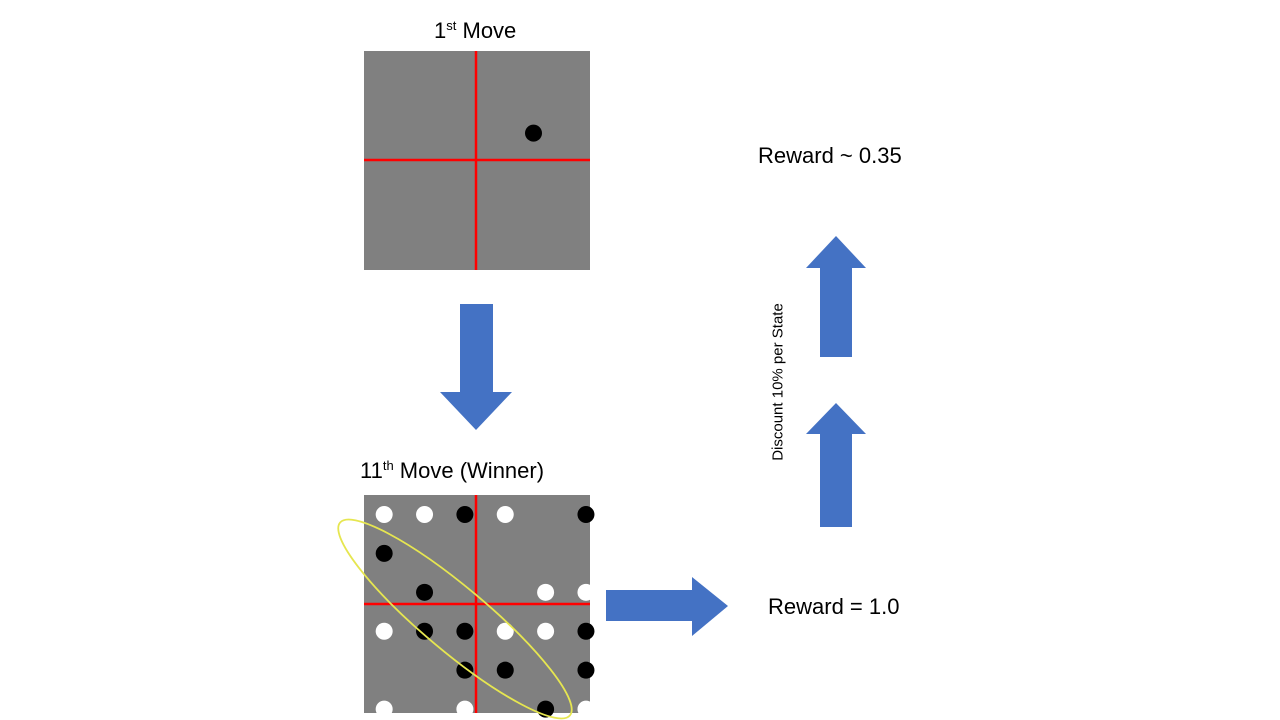 Image resolution: width=1280 pixels, height=720 pixels. I want to click on first-board-stones, so click(533, 133).